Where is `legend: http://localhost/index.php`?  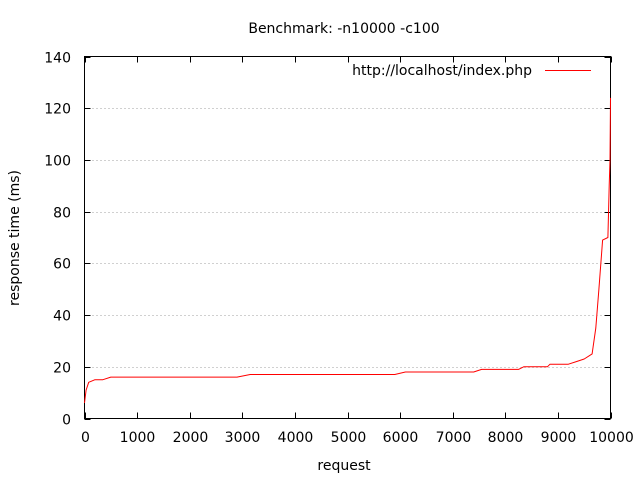 legend: http://localhost/index.php is located at coordinates (471, 71).